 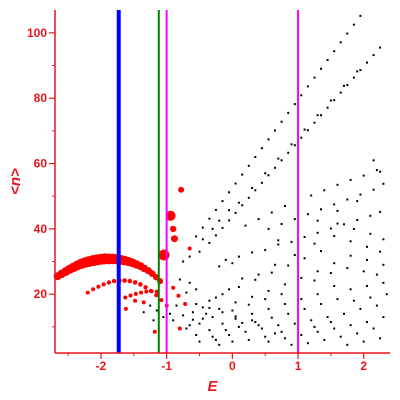 I want to click on y-tick-label: 20, so click(x=41, y=294).